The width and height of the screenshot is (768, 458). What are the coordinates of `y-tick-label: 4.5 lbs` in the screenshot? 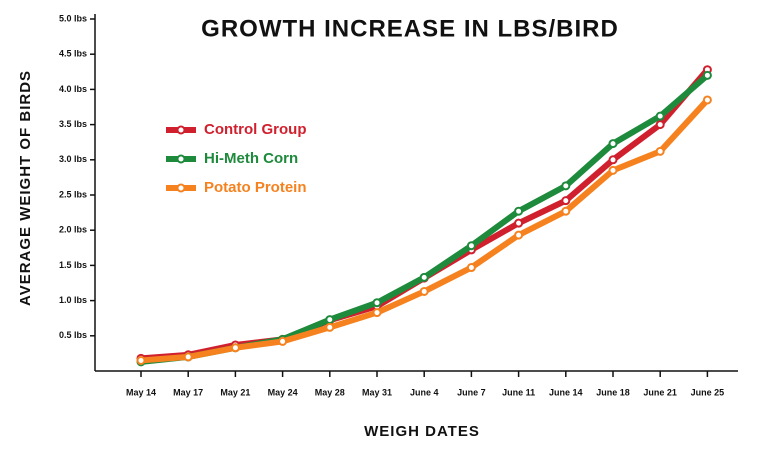 It's located at (73, 54).